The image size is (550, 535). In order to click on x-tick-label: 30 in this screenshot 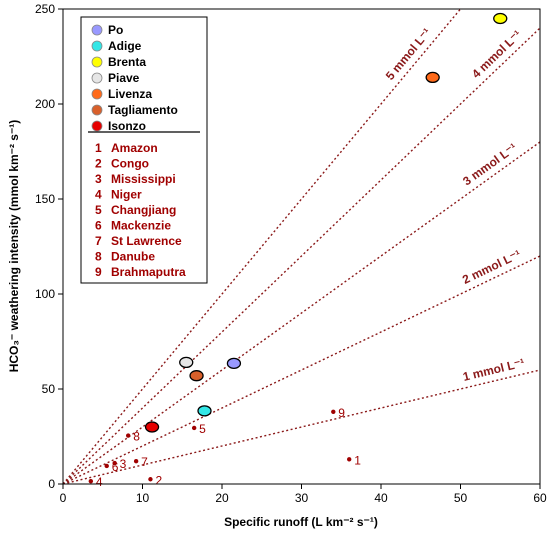, I will do `click(302, 498)`.